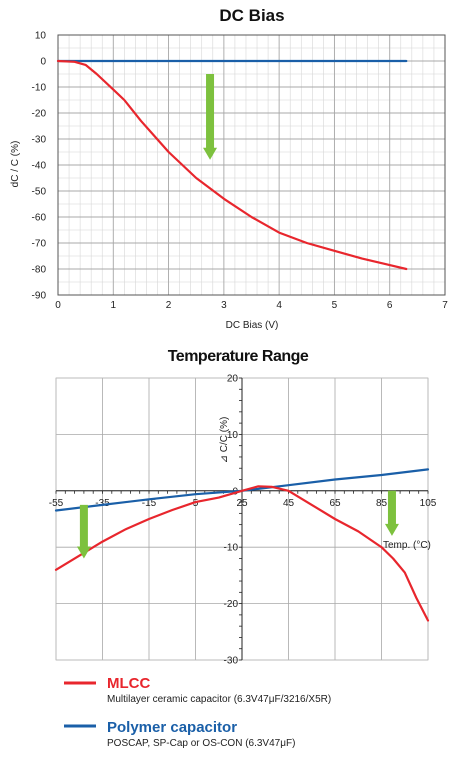  What do you see at coordinates (43, 62) in the screenshot?
I see `dc-bias-y-tick-label: 0` at bounding box center [43, 62].